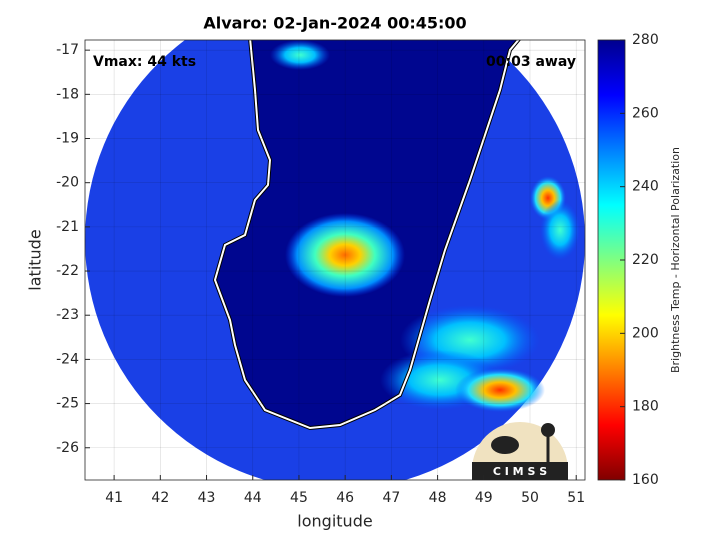 The width and height of the screenshot is (720, 544). What do you see at coordinates (391, 498) in the screenshot?
I see `x-tick-label: 47` at bounding box center [391, 498].